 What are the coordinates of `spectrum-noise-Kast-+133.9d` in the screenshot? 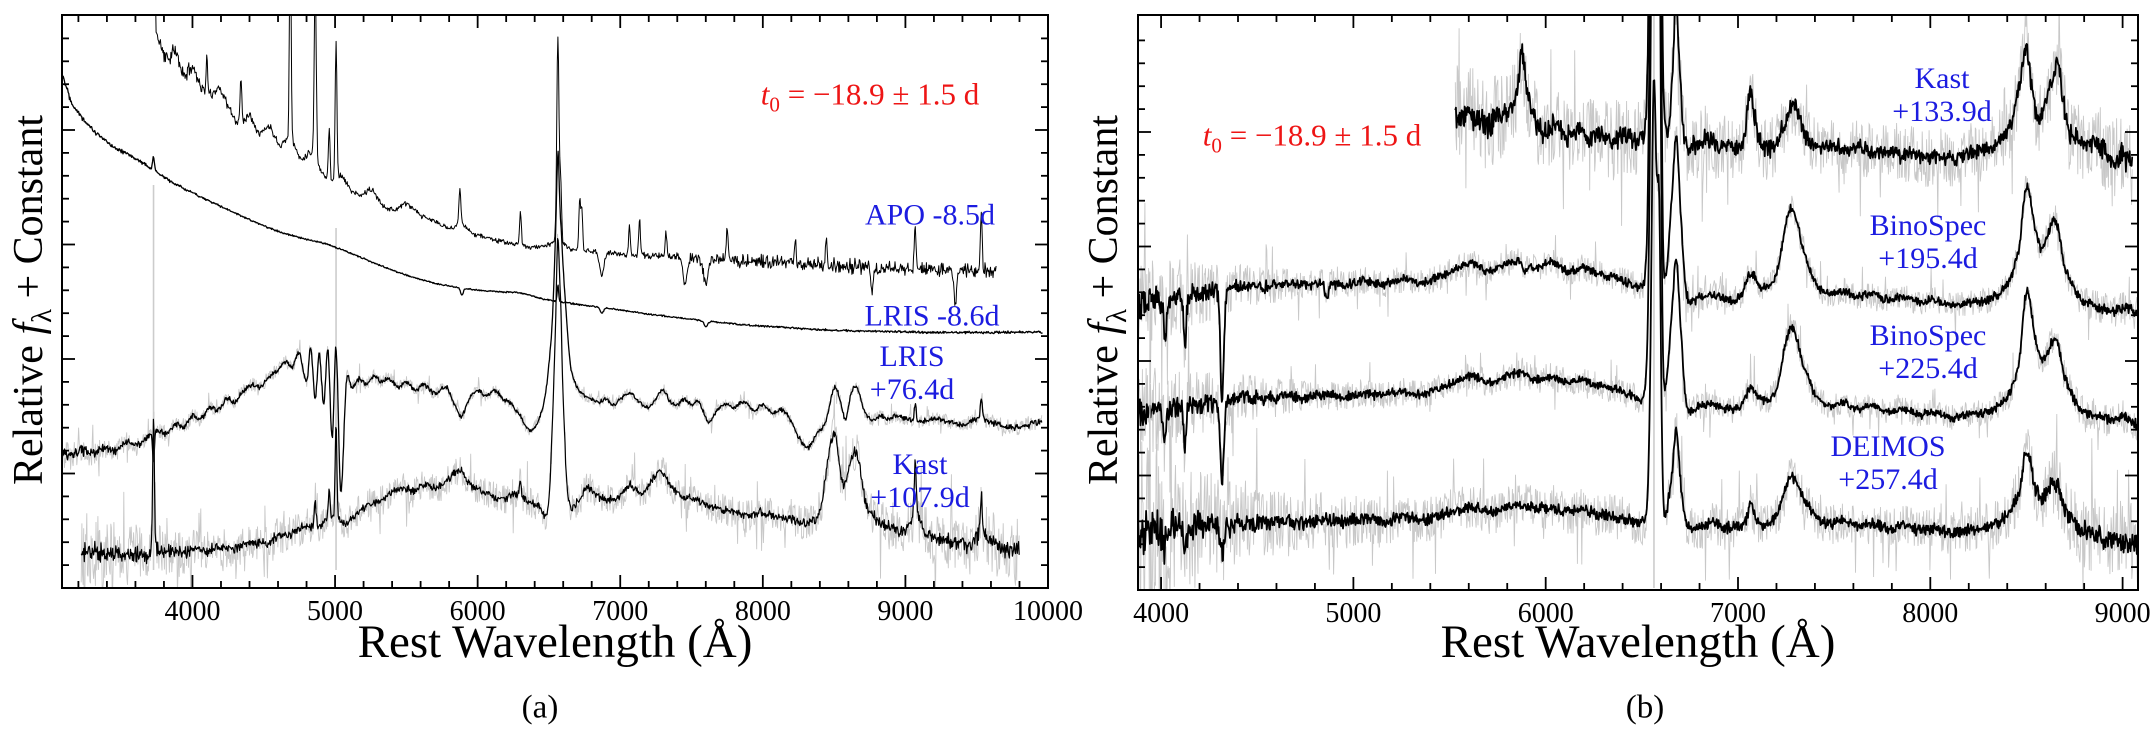 It's located at (1793, 120).